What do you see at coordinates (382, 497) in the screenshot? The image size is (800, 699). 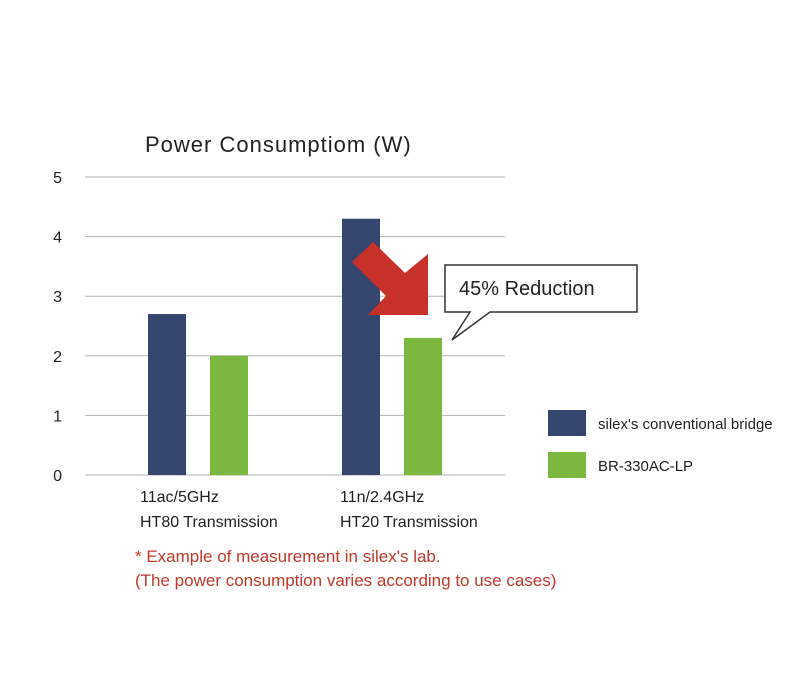 I see `category-label: 11n/2.4GHz` at bounding box center [382, 497].